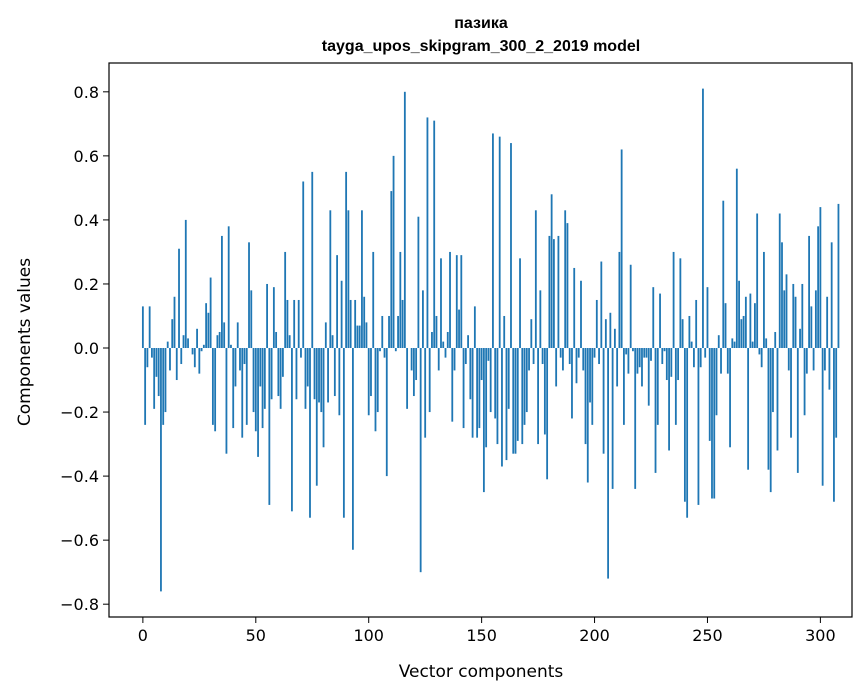  Describe the element at coordinates (84, 348) in the screenshot. I see `y-axis-ticks: −0.8 −0.6 −0.4 −0.2 0.0 0.2 0.4 0.6 0.8` at that location.